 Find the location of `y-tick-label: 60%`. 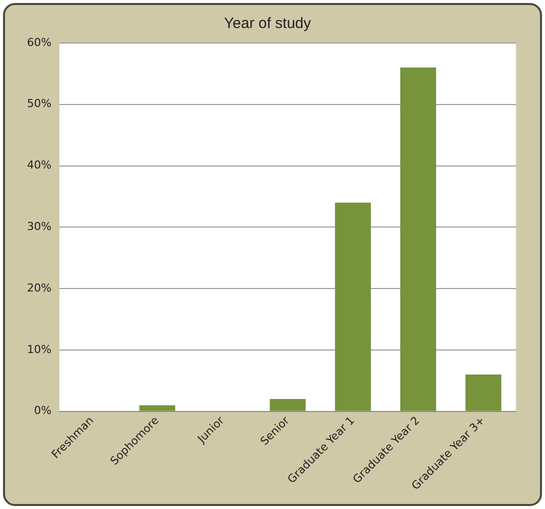

y-tick-label: 60% is located at coordinates (39, 42).